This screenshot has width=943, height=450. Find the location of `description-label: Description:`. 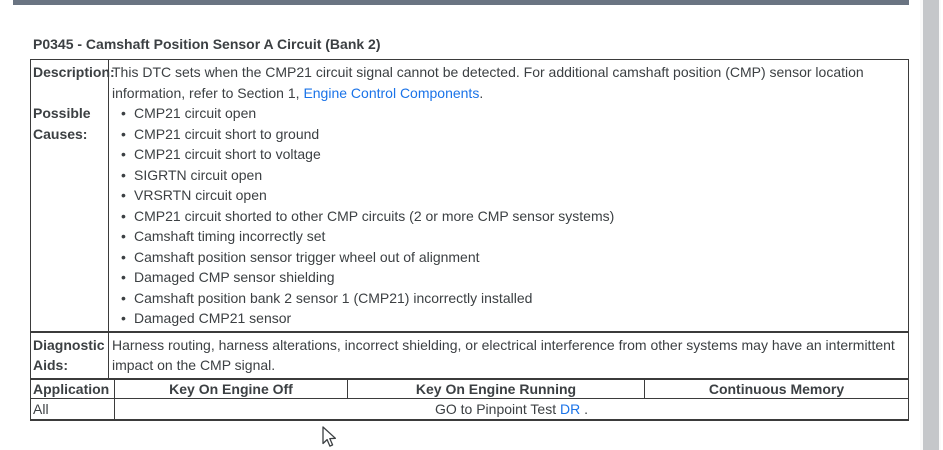

description-label: Description: is located at coordinates (74, 72).